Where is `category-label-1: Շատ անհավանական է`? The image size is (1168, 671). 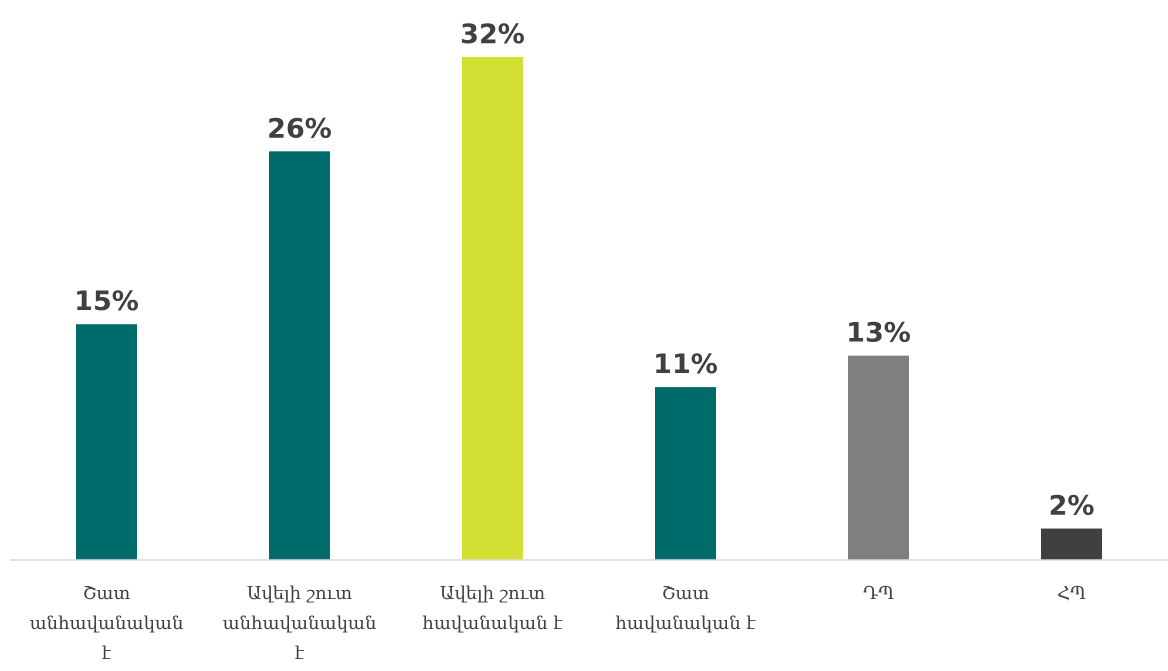
category-label-1: Շատ անհավանական է is located at coordinates (107, 623).